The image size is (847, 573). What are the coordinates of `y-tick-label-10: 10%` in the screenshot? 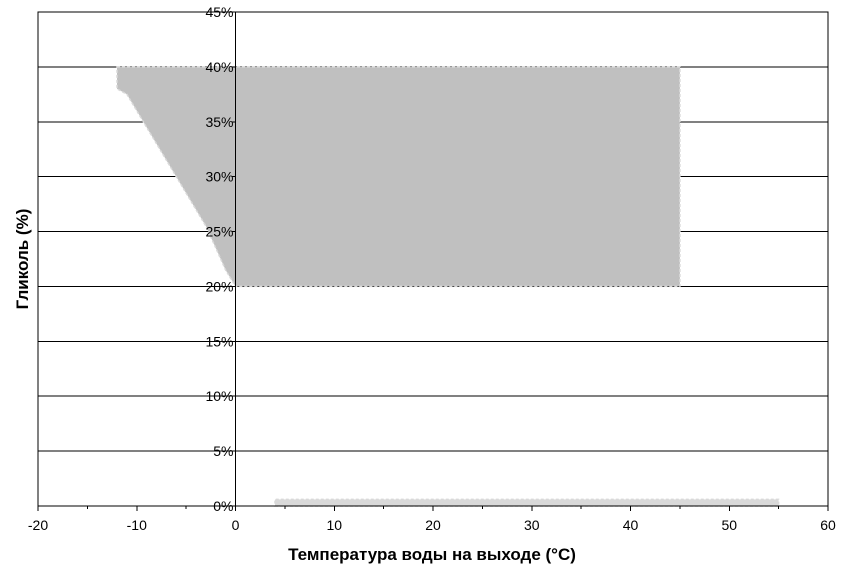 It's located at (219, 396).